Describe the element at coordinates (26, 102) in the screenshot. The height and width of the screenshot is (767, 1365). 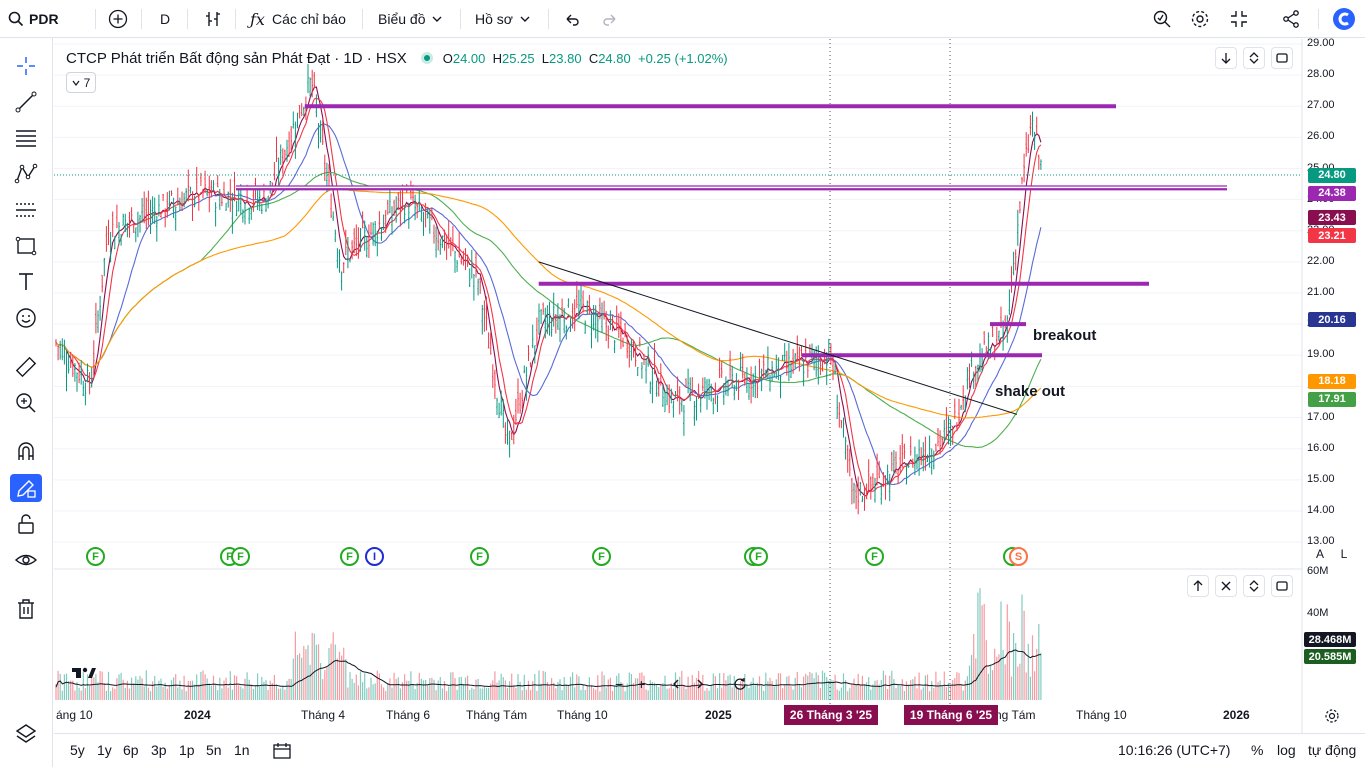
I see `trendline-tool` at that location.